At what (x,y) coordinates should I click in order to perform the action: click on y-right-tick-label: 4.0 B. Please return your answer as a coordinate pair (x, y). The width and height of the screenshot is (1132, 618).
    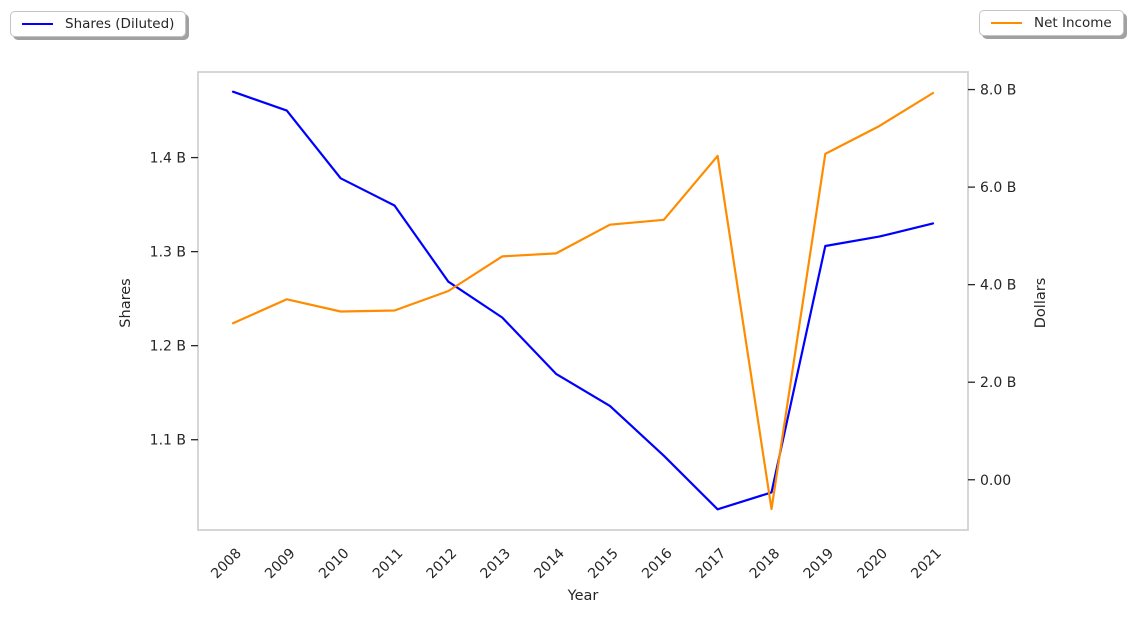
    Looking at the image, I should click on (998, 286).